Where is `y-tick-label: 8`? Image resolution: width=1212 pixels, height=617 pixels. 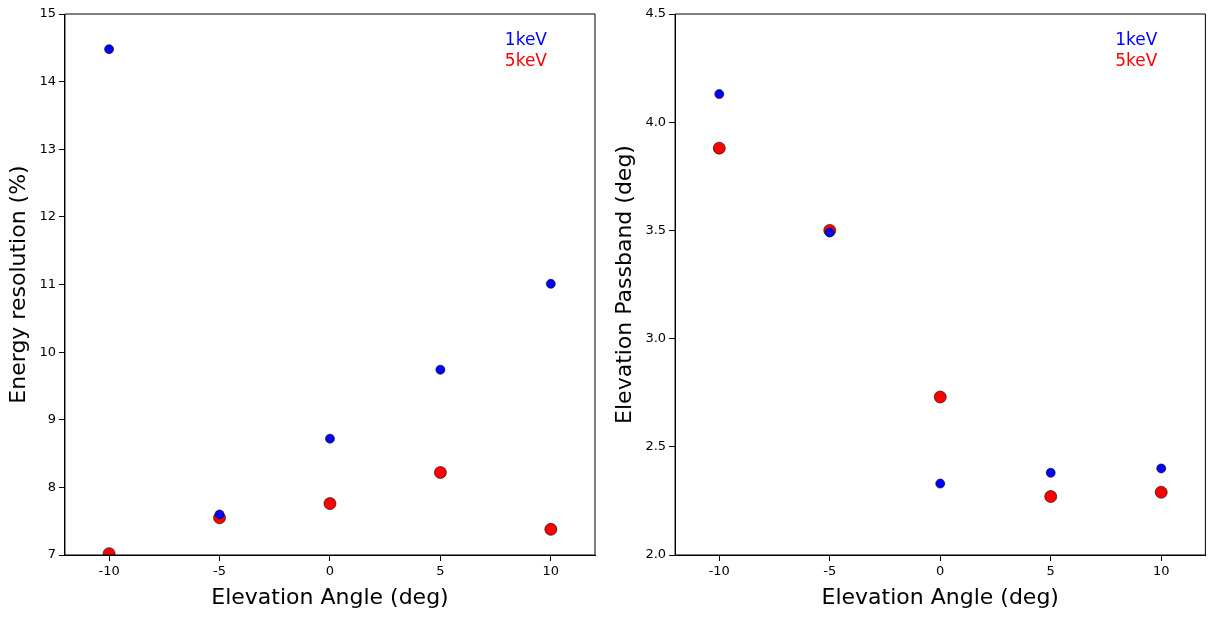 y-tick-label: 8 is located at coordinates (51, 486).